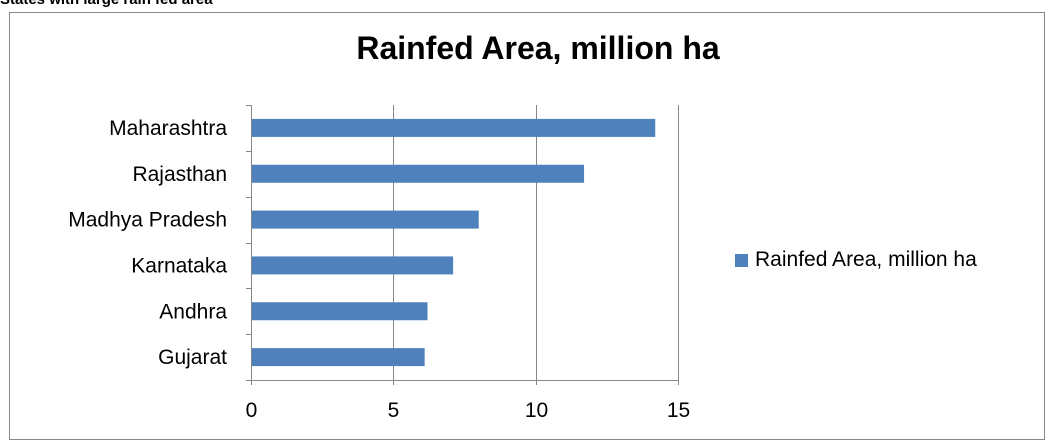 The image size is (1047, 440). I want to click on x-tick-label: 5, so click(394, 410).